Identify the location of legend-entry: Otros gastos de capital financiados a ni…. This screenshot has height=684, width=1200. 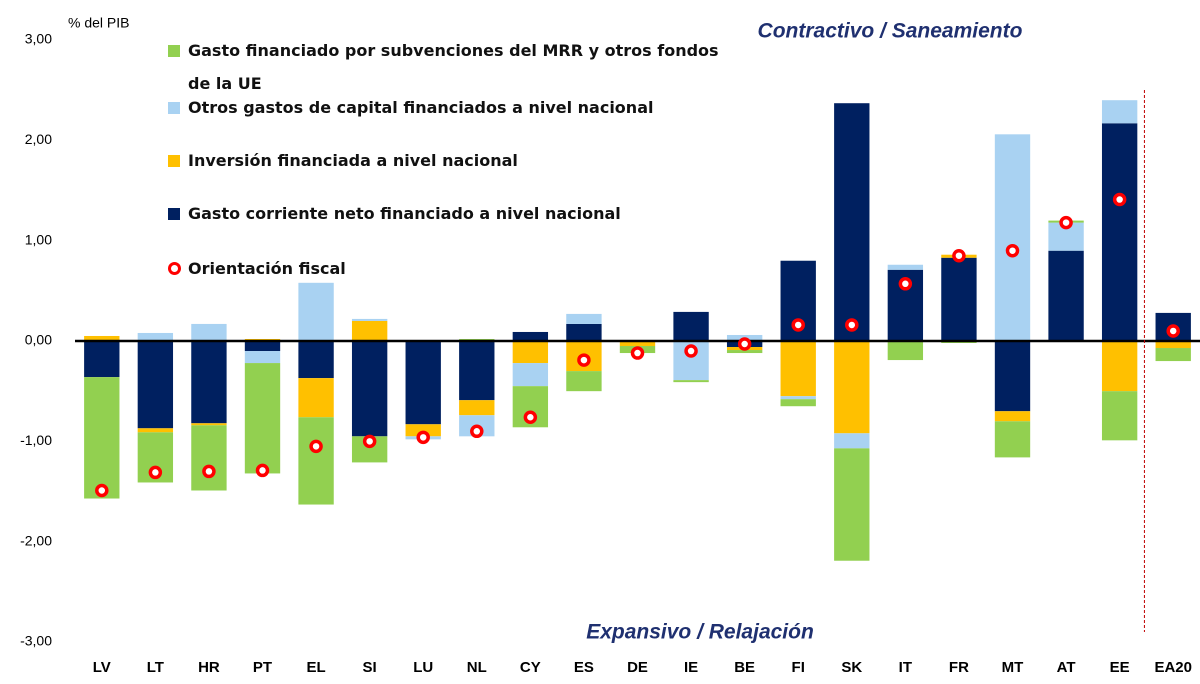
(448, 107).